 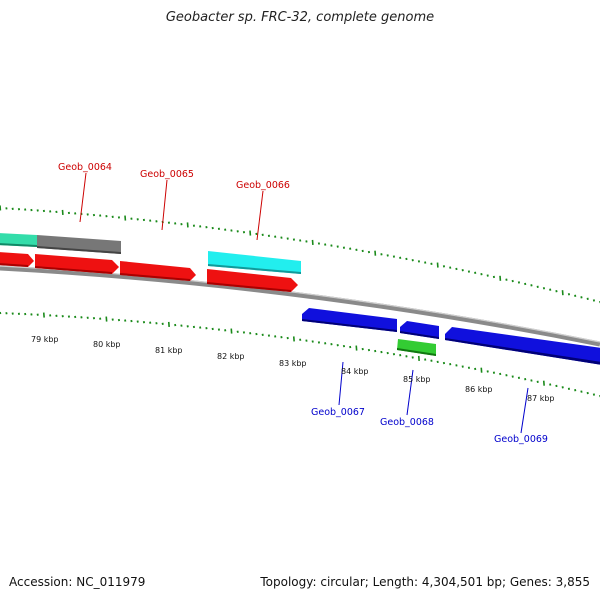 I want to click on gene-label-geob-0069: Geob_0069, so click(x=521, y=439).